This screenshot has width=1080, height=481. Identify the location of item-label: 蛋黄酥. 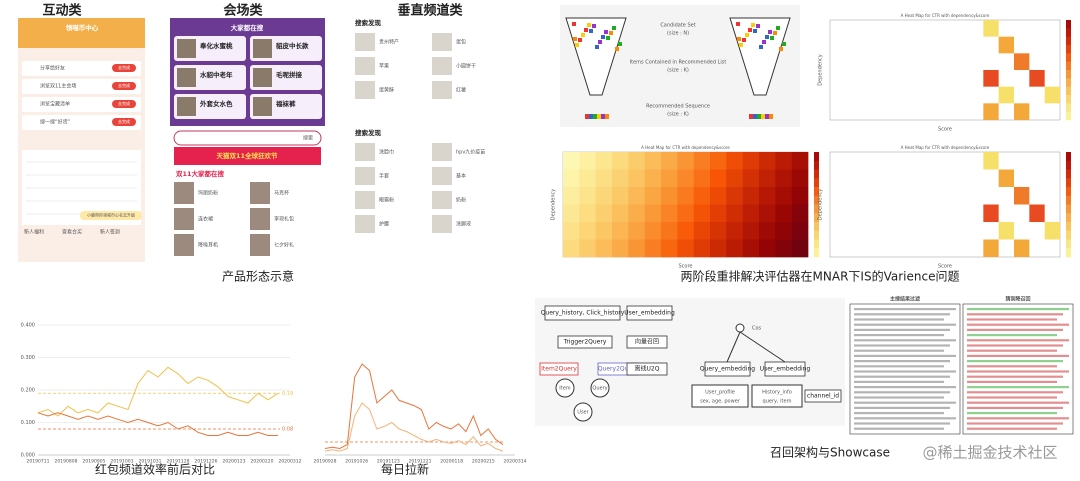
(386, 90).